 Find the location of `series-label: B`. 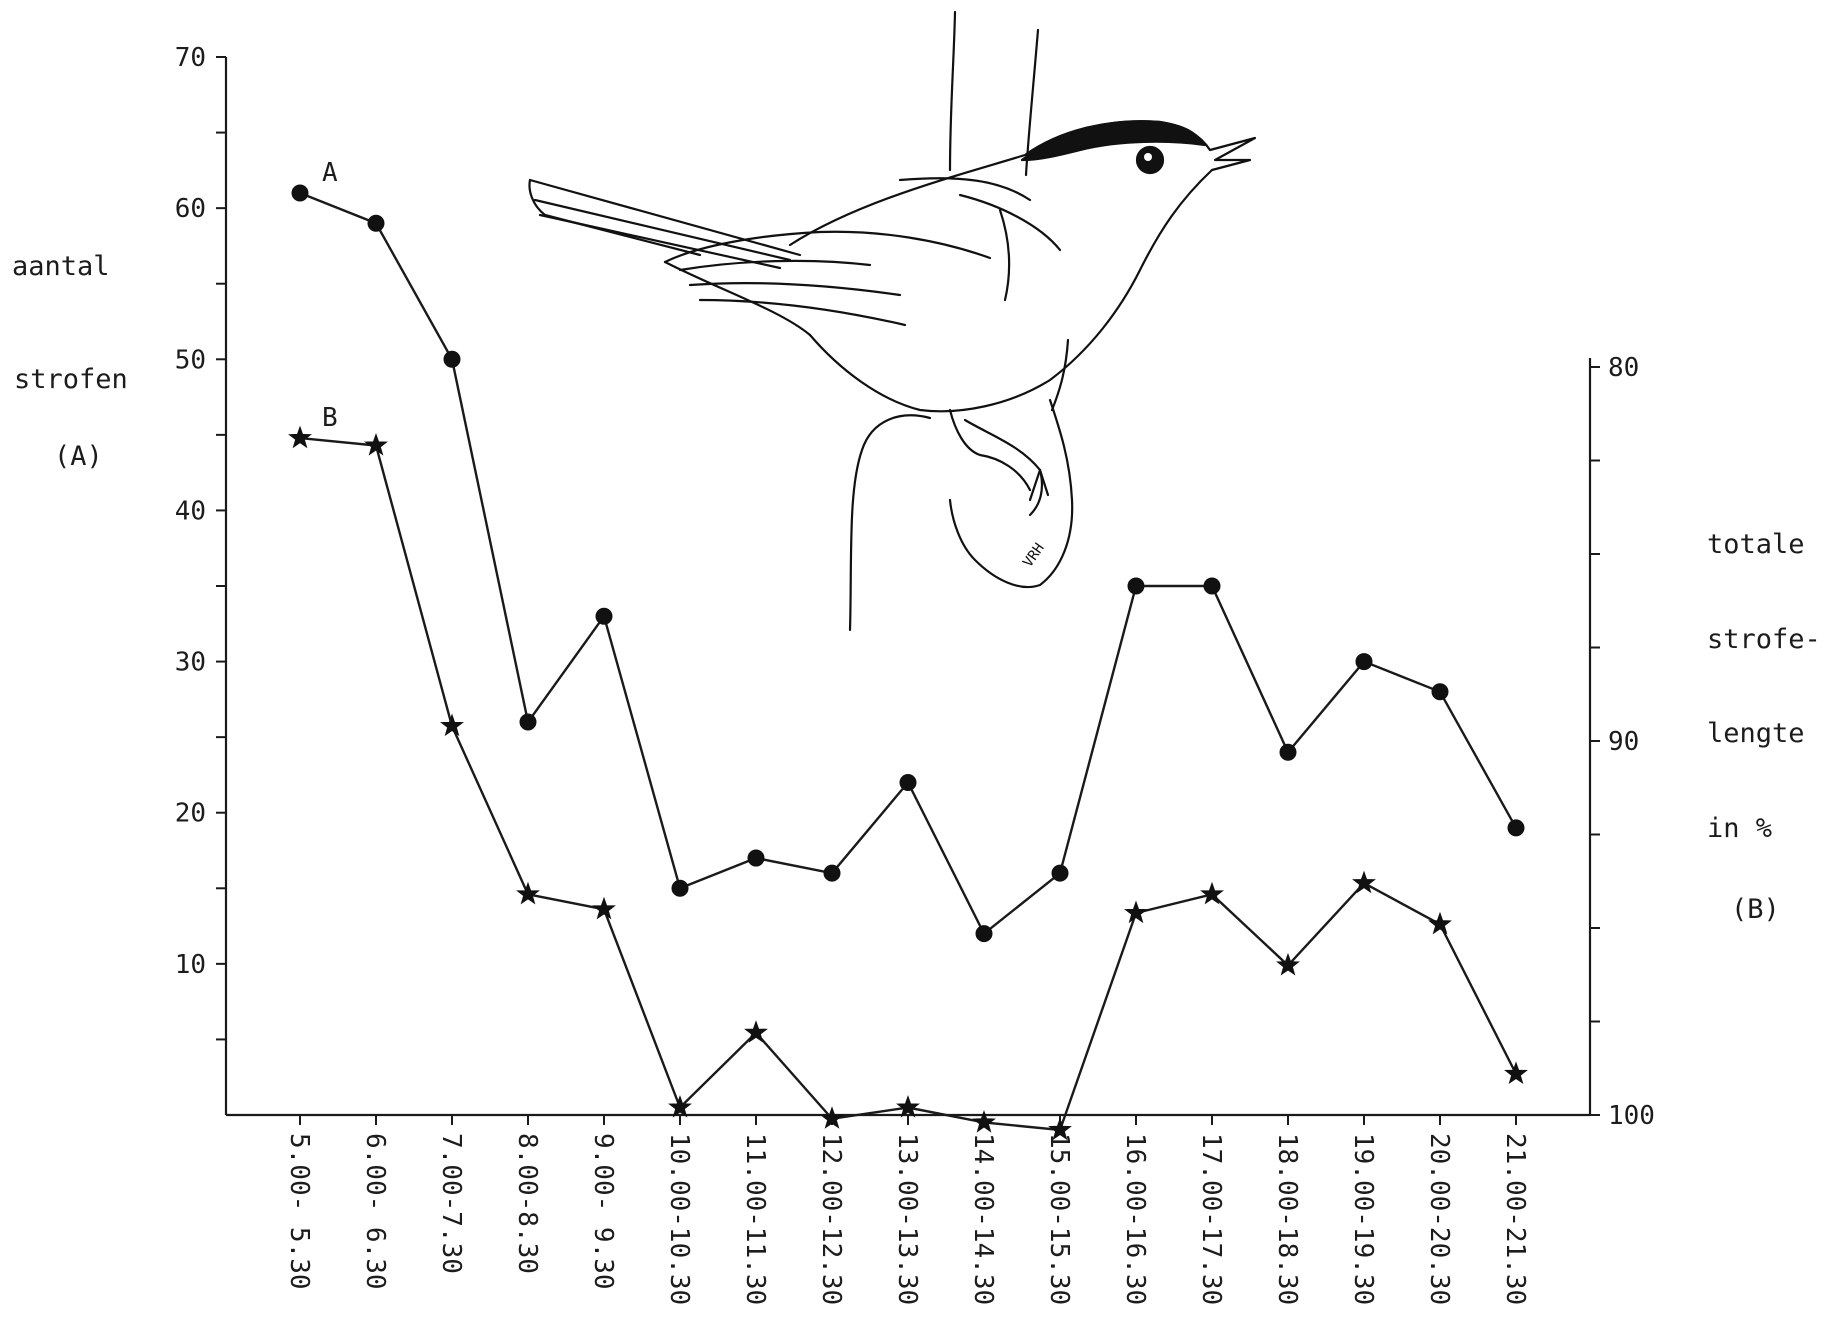

series-label: B is located at coordinates (330, 418).